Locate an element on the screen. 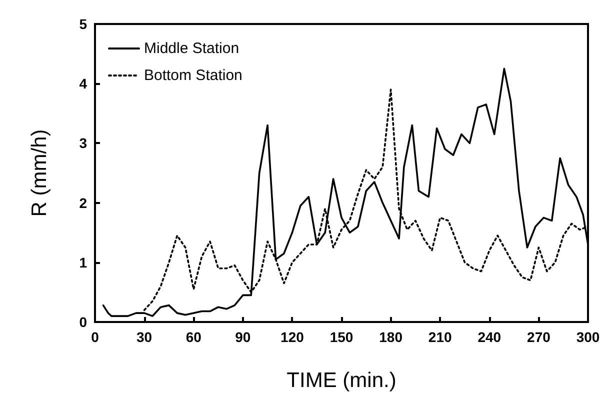  legend-label: Bottom Station is located at coordinates (193, 75).